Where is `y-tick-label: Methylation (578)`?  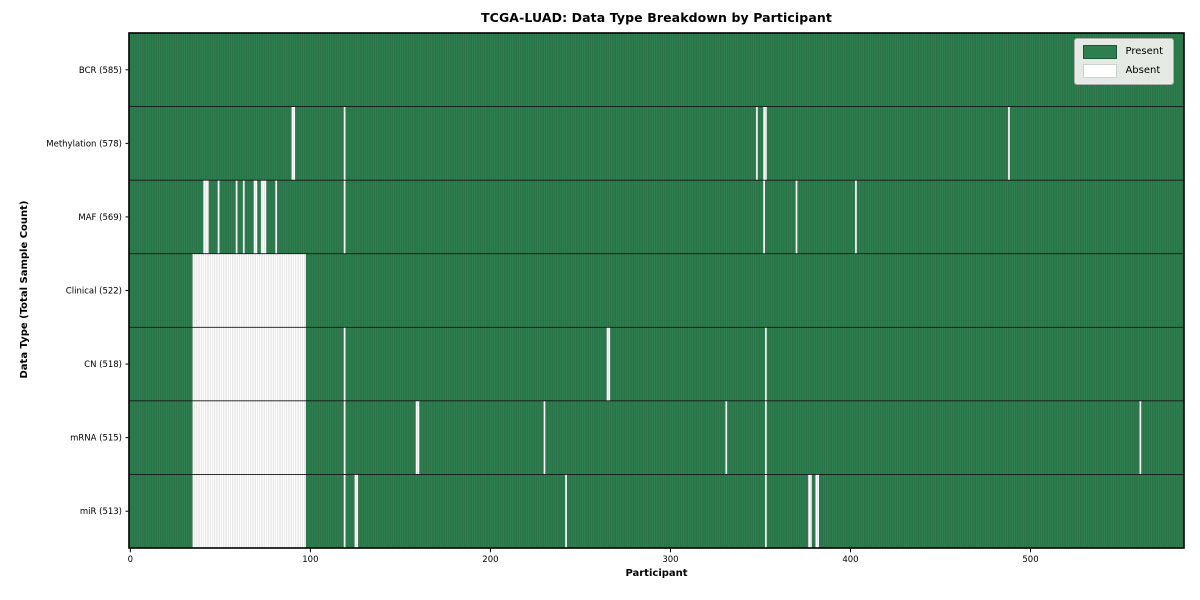
y-tick-label: Methylation (578) is located at coordinates (84, 144).